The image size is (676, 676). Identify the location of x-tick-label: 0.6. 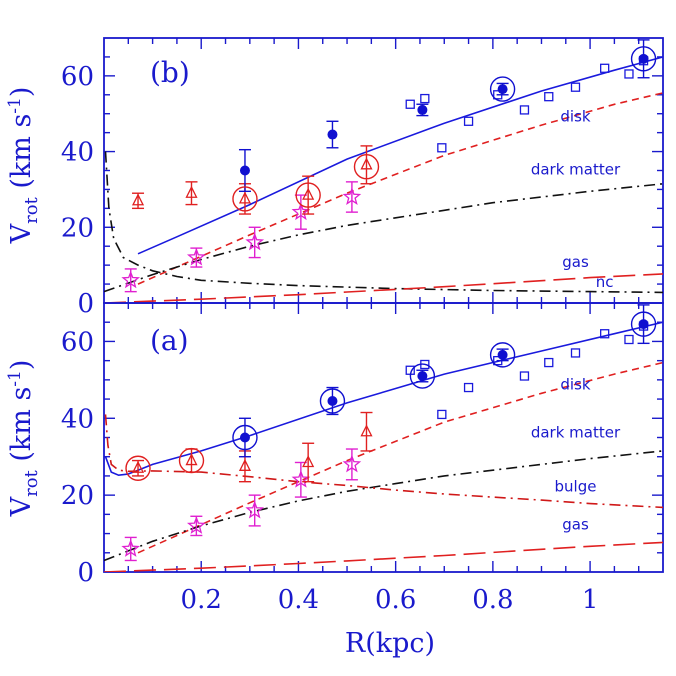
(395, 600).